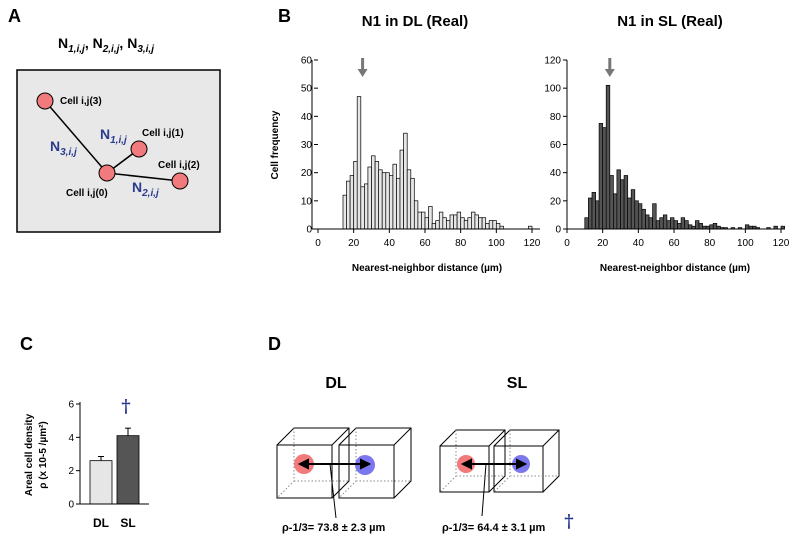 The height and width of the screenshot is (539, 800). Describe the element at coordinates (284, 16) in the screenshot. I see `panel-label-b: B` at that location.